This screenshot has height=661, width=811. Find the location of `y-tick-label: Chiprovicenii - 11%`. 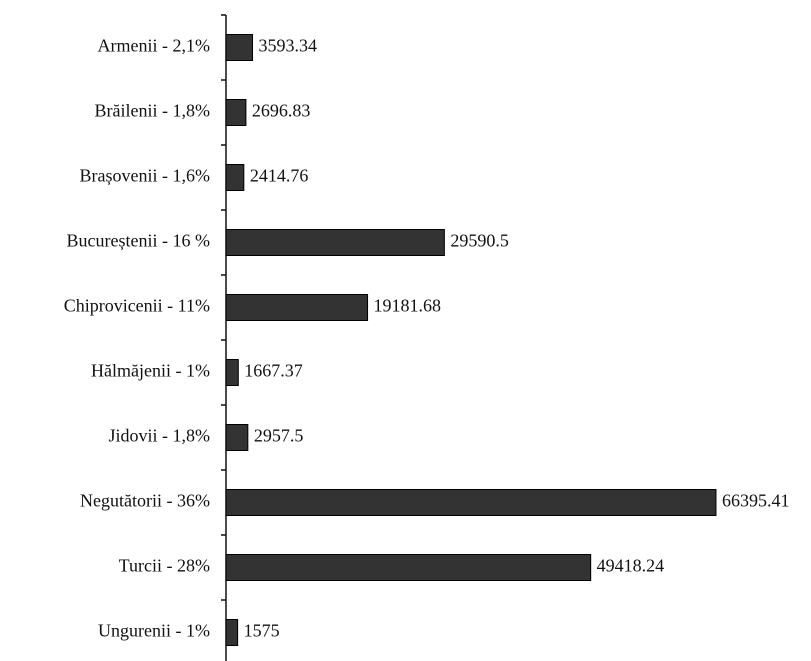

y-tick-label: Chiprovicenii - 11% is located at coordinates (137, 306).